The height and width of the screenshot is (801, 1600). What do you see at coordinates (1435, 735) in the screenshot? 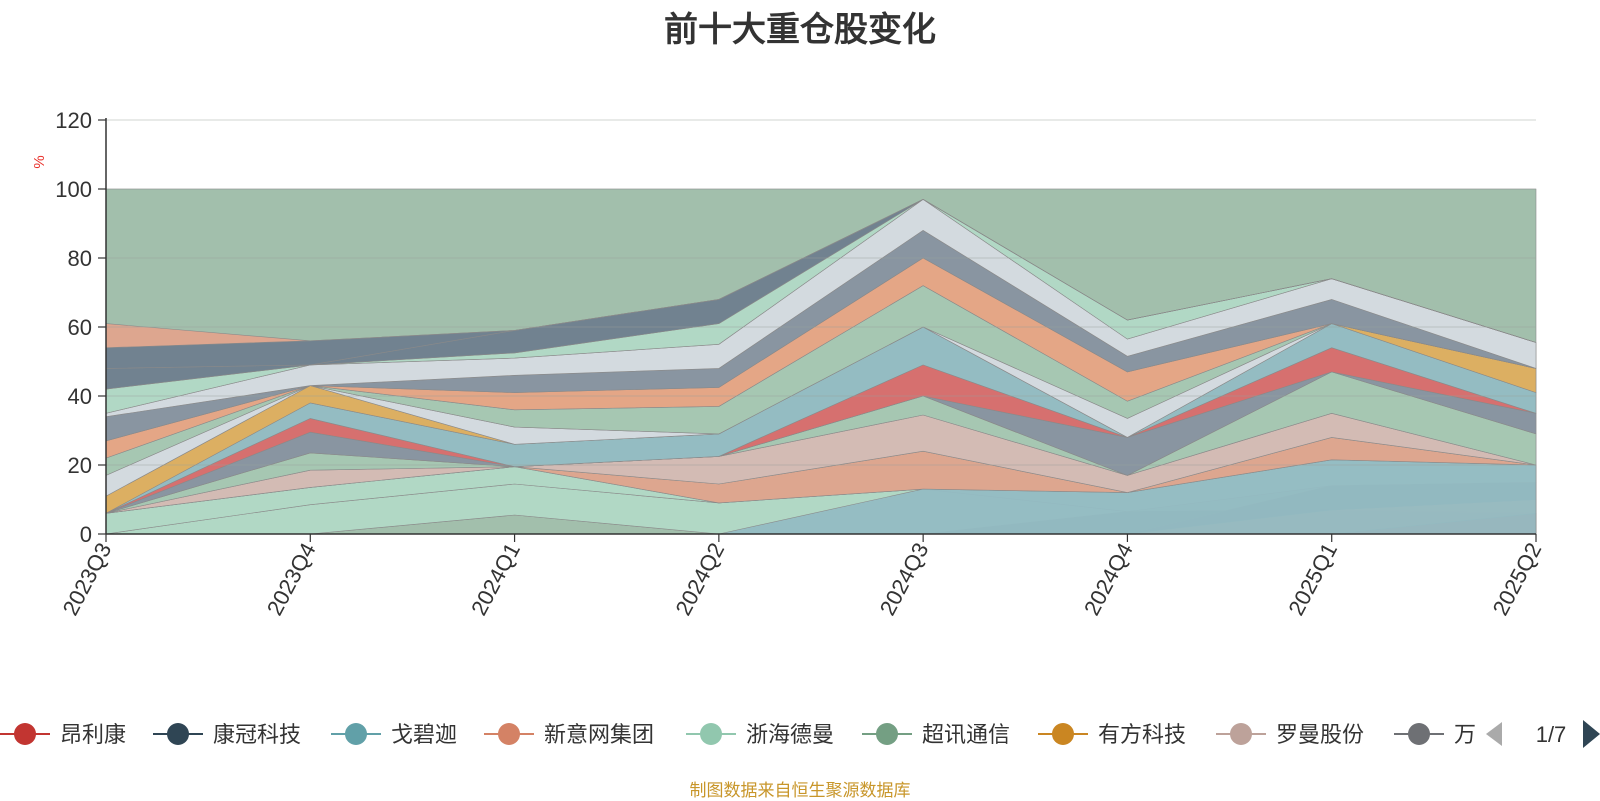
I see `legend-item: 万` at bounding box center [1435, 735].